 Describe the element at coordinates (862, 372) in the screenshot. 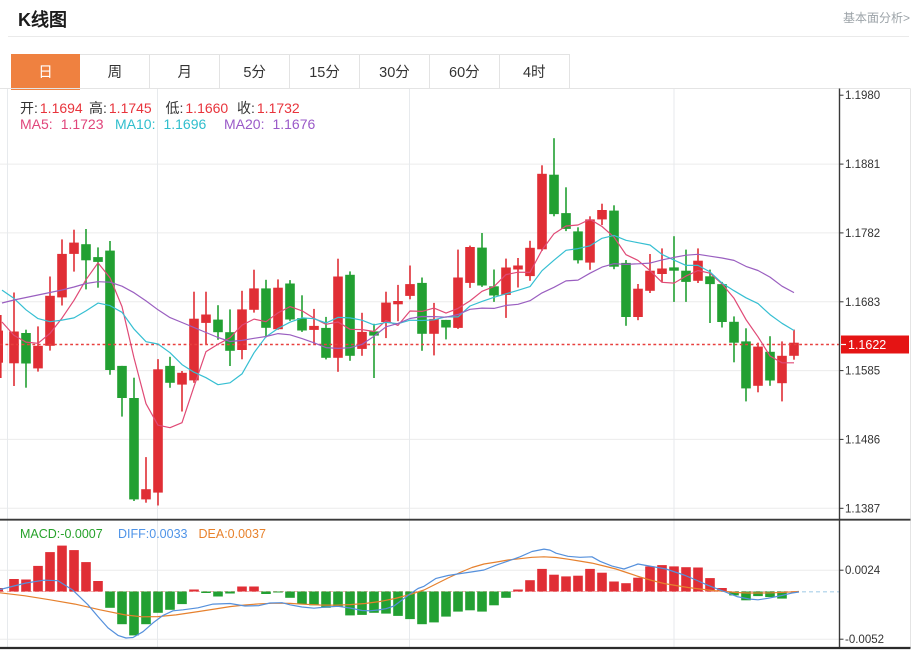

I see `svg-text: 1.1585` at that location.